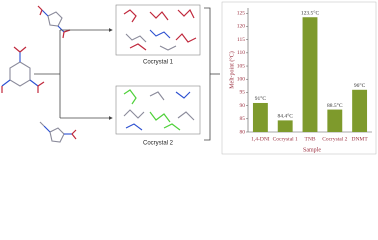  I want to click on value-label: 96°C, so click(360, 85).